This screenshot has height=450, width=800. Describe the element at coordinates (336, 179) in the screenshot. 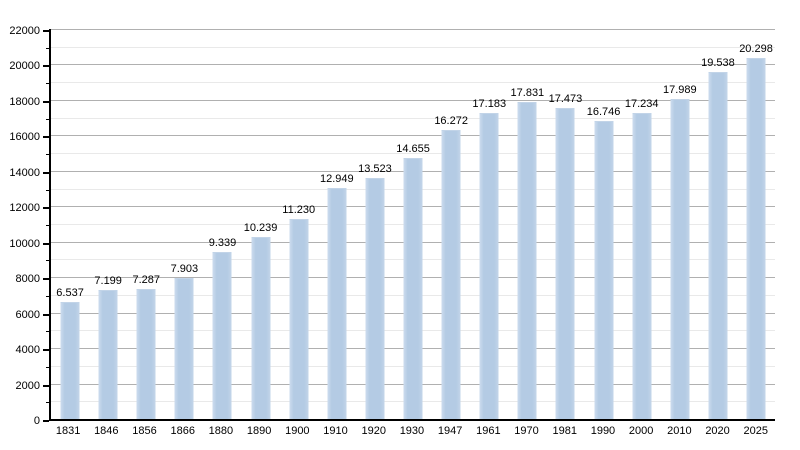

I see `bar-value-label: 12.949` at that location.